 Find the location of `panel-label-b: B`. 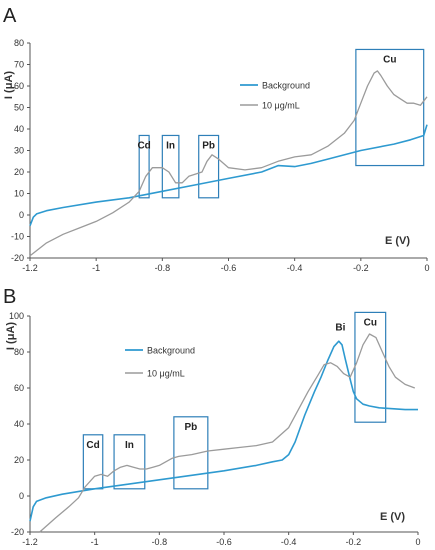

panel-label-b: B is located at coordinates (9, 297).